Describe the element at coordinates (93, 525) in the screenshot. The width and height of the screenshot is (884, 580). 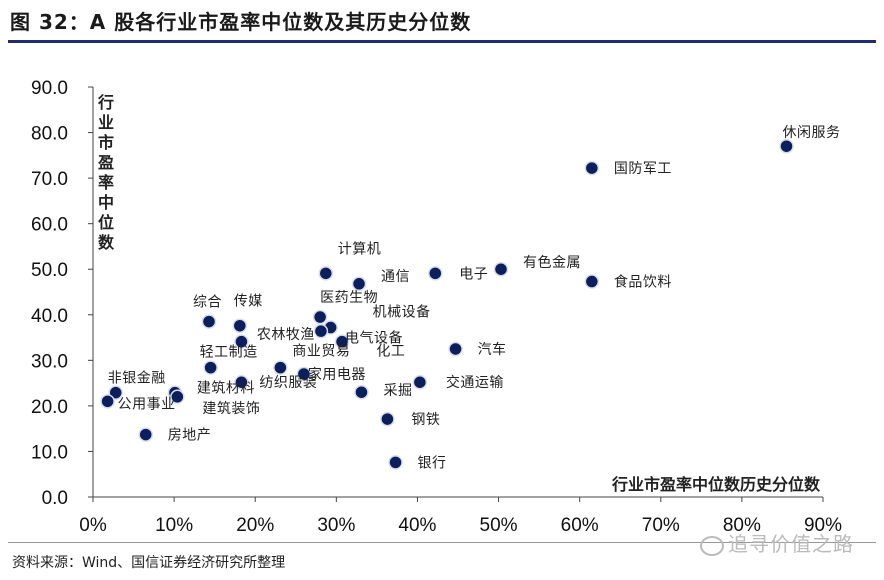
I see `x-tick-label: 0%` at that location.